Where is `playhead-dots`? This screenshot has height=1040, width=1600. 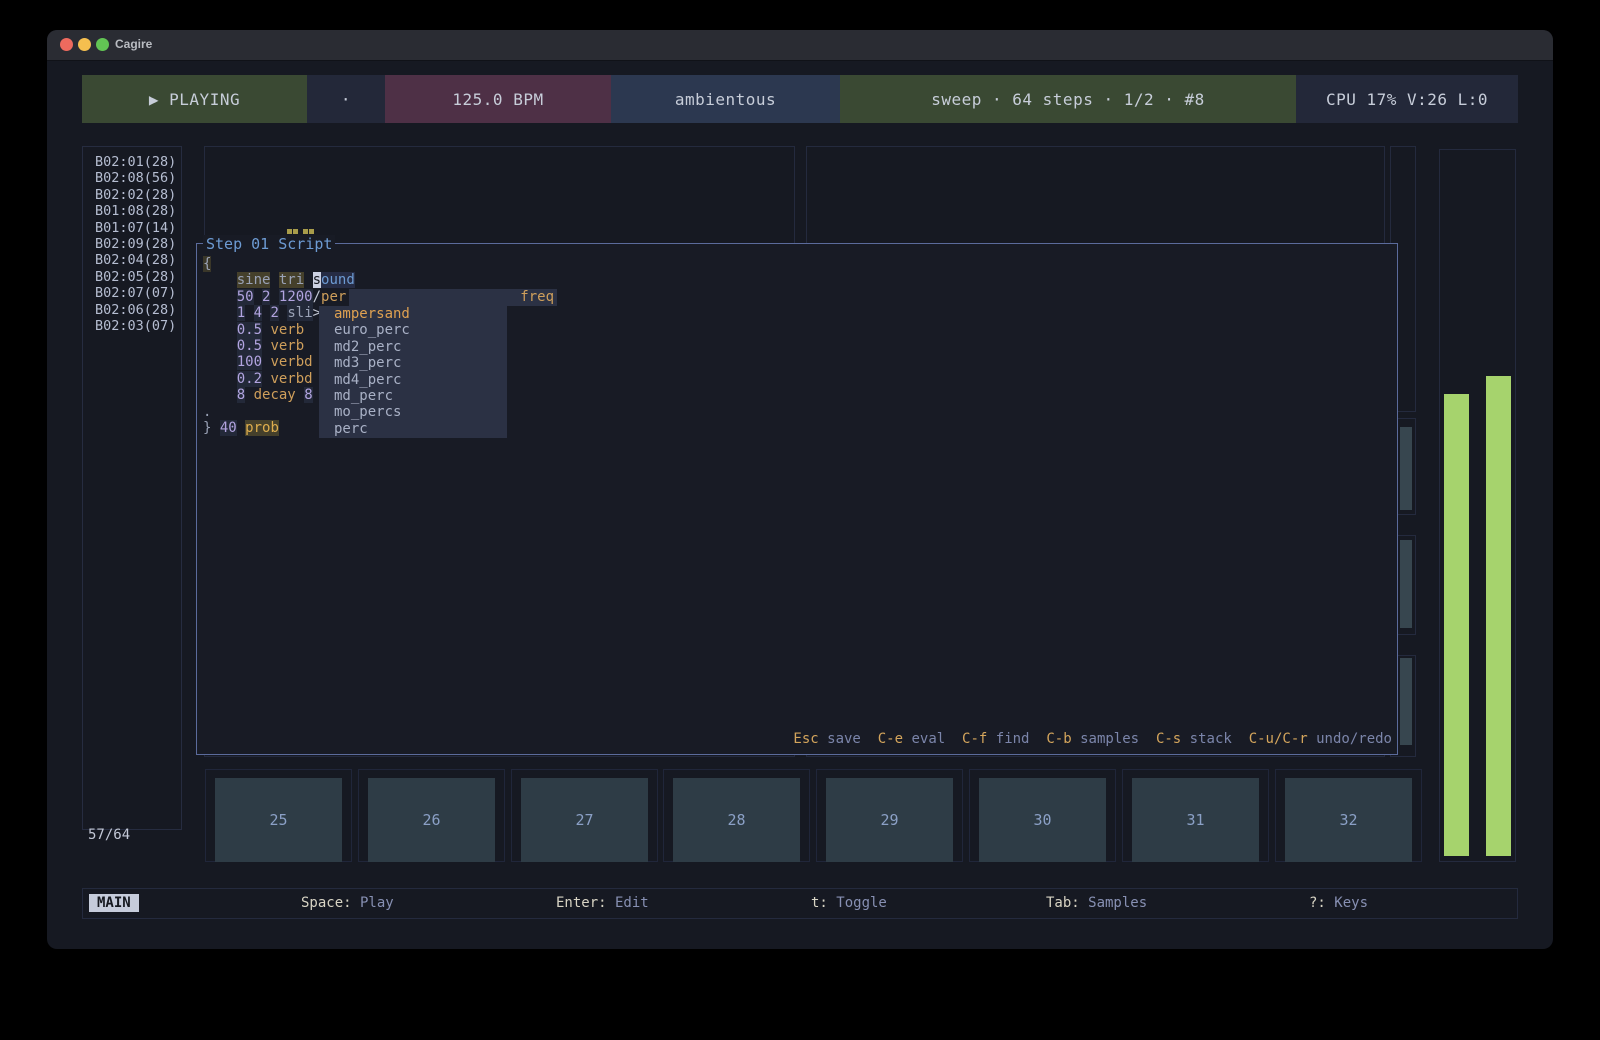 playhead-dots is located at coordinates (302, 232).